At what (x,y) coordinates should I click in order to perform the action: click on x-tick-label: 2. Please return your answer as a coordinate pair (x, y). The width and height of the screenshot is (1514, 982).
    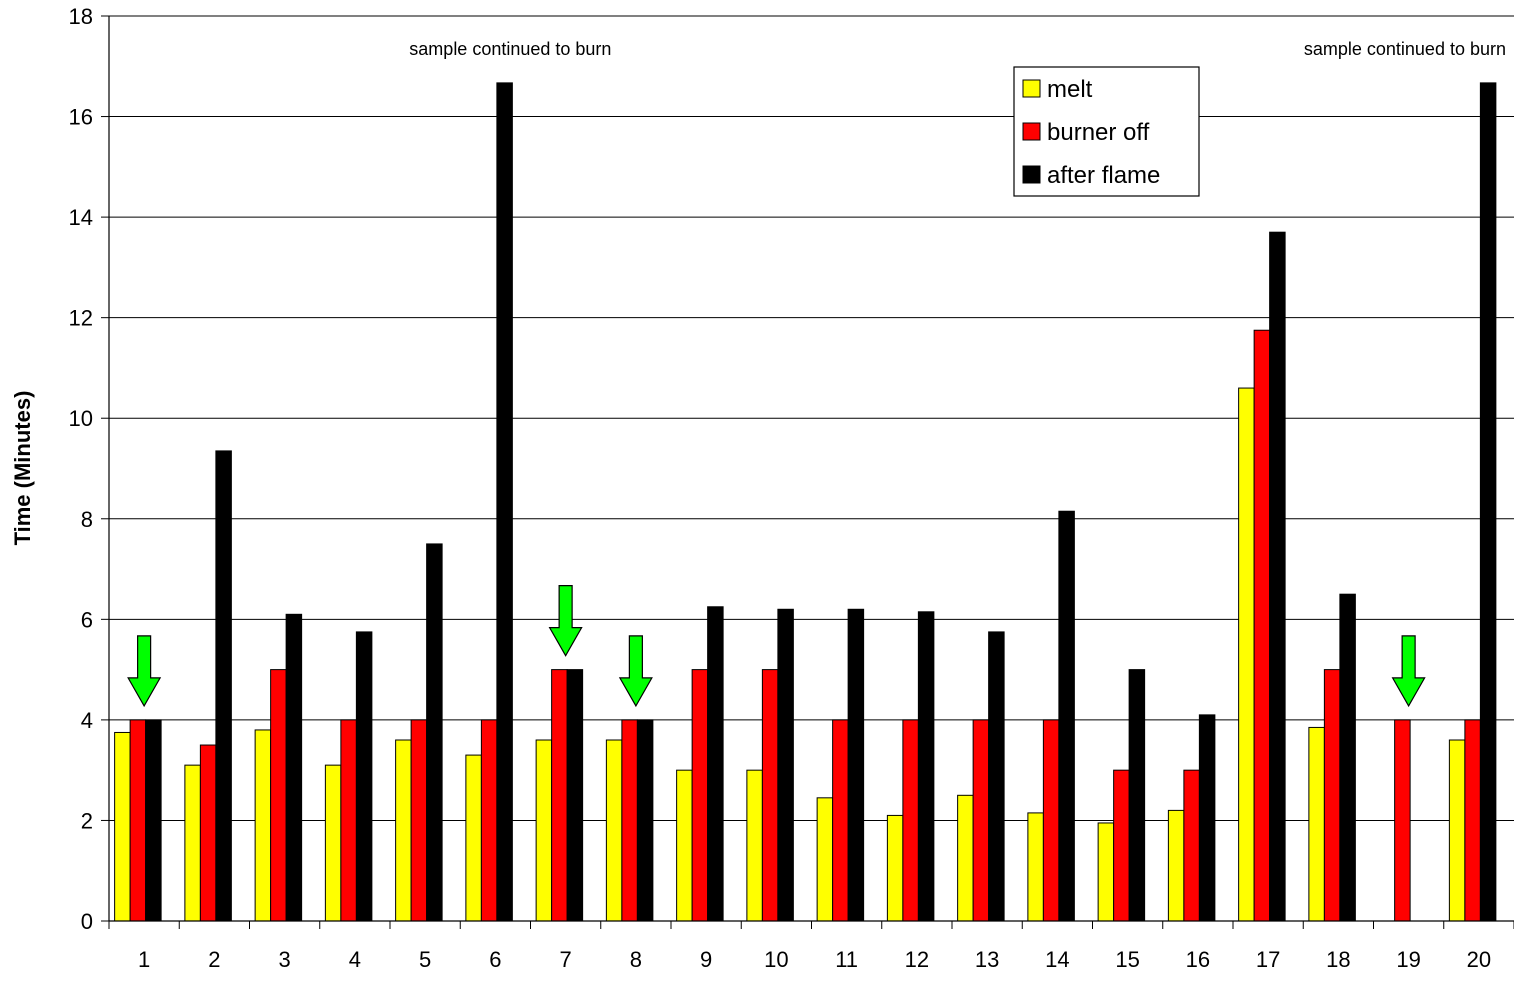
    Looking at the image, I should click on (214, 959).